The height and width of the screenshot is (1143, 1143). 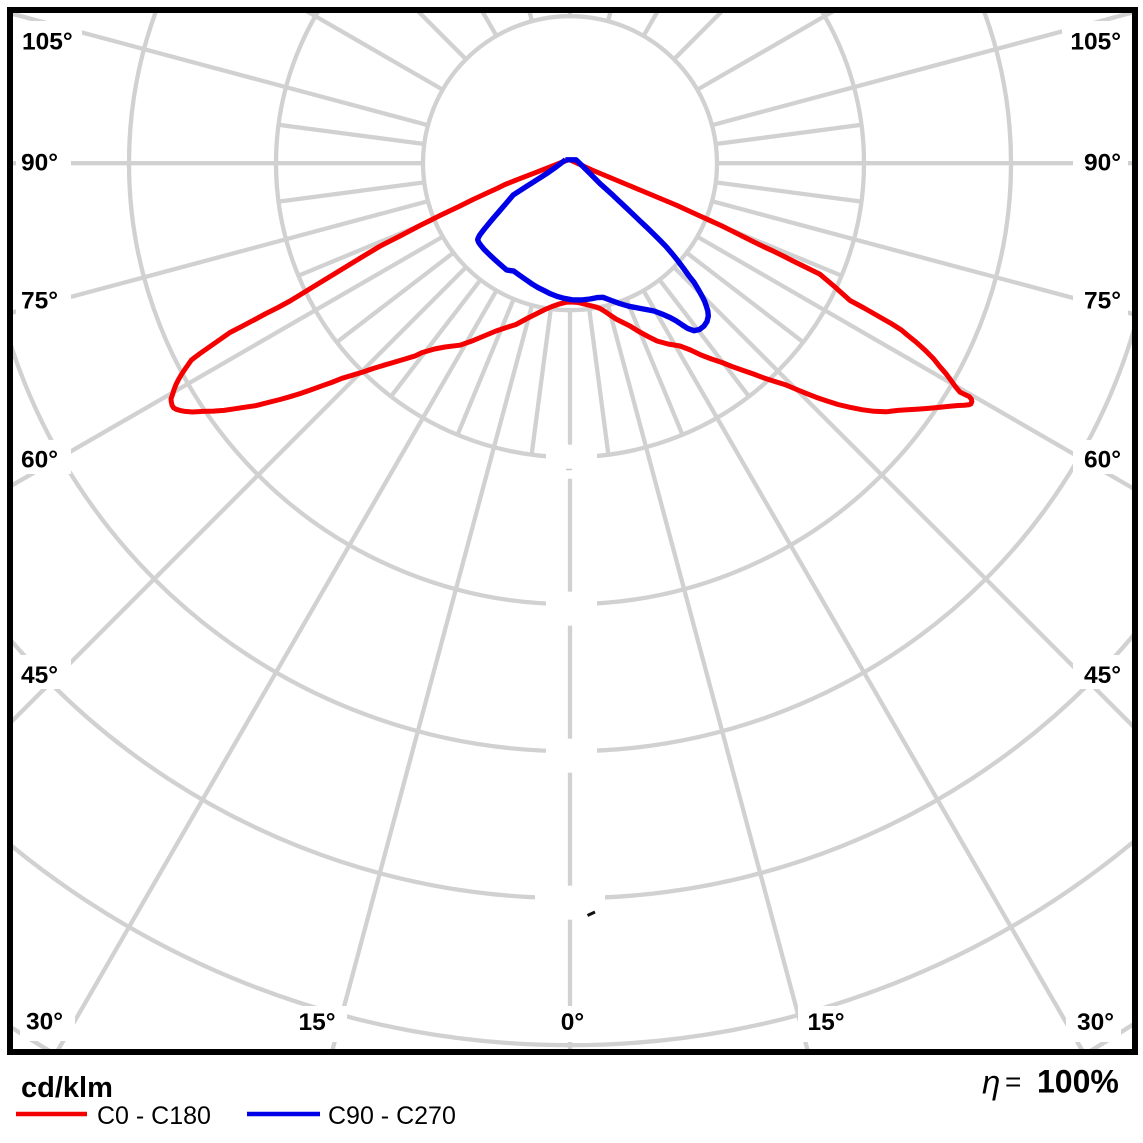 What do you see at coordinates (1078, 1082) in the screenshot?
I see `svg-text: 100%` at bounding box center [1078, 1082].